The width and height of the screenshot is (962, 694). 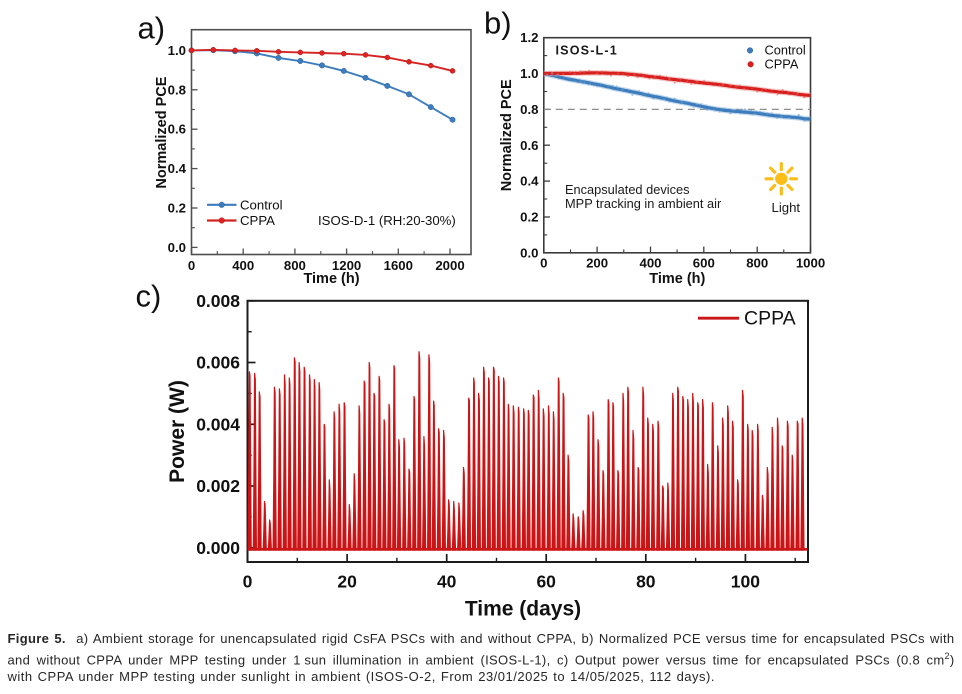 What do you see at coordinates (587, 51) in the screenshot?
I see `svg-text: ISOS-L-1` at bounding box center [587, 51].